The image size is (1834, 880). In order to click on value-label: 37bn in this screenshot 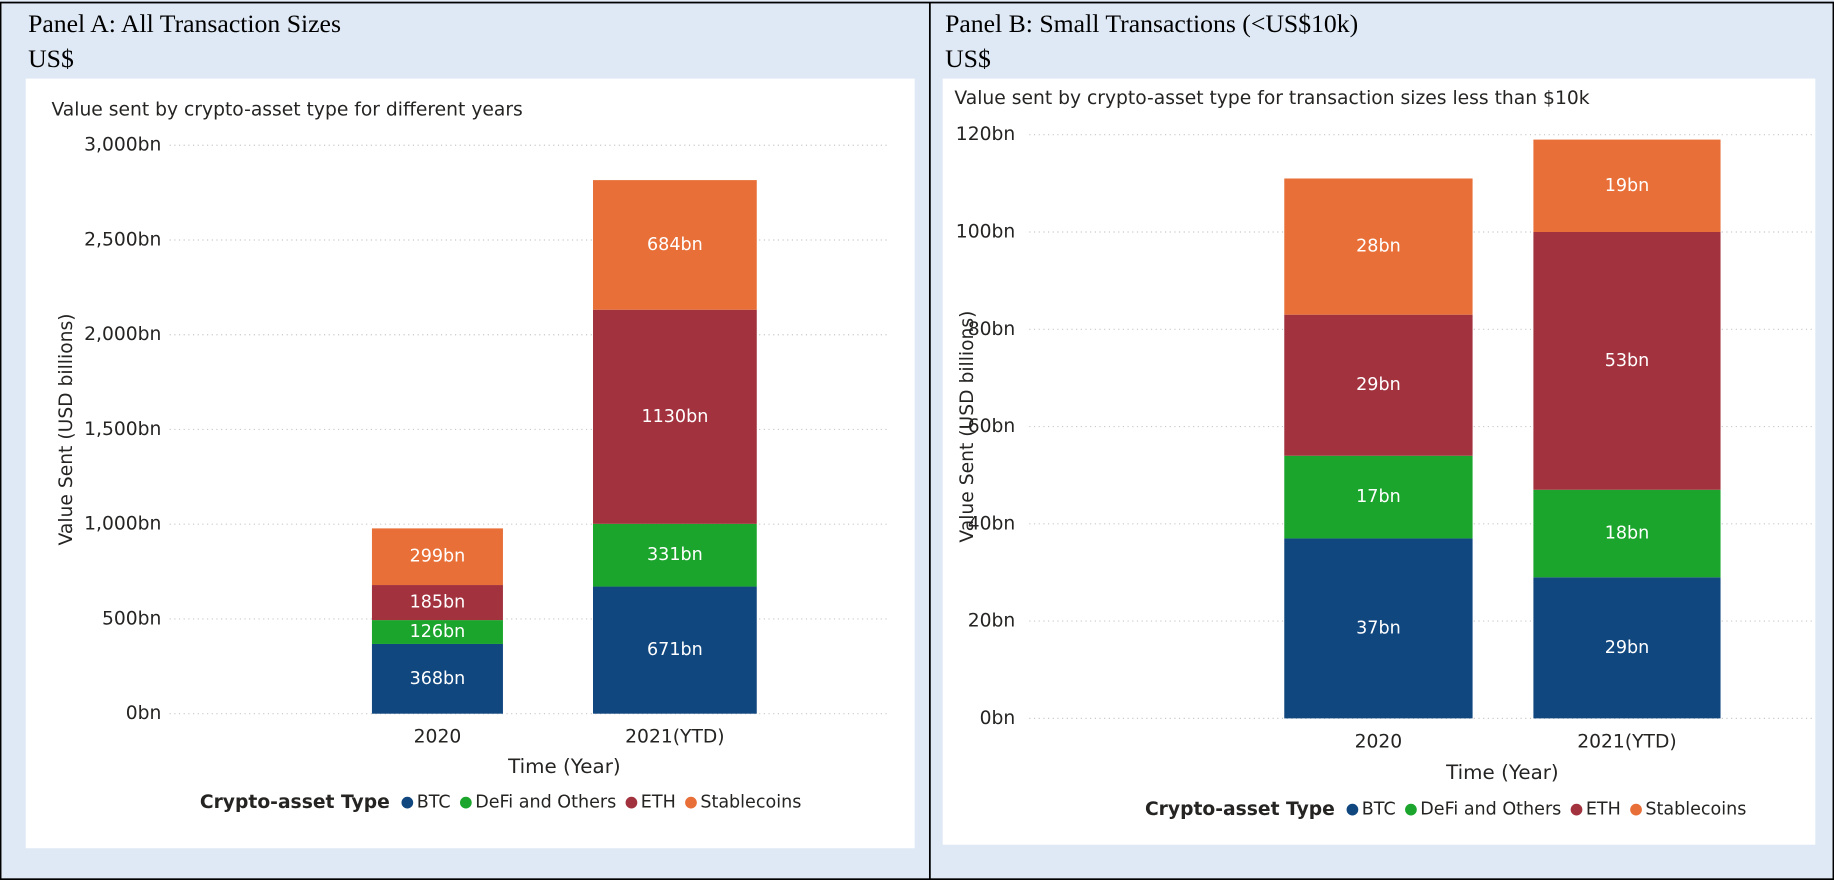, I will do `click(1378, 628)`.